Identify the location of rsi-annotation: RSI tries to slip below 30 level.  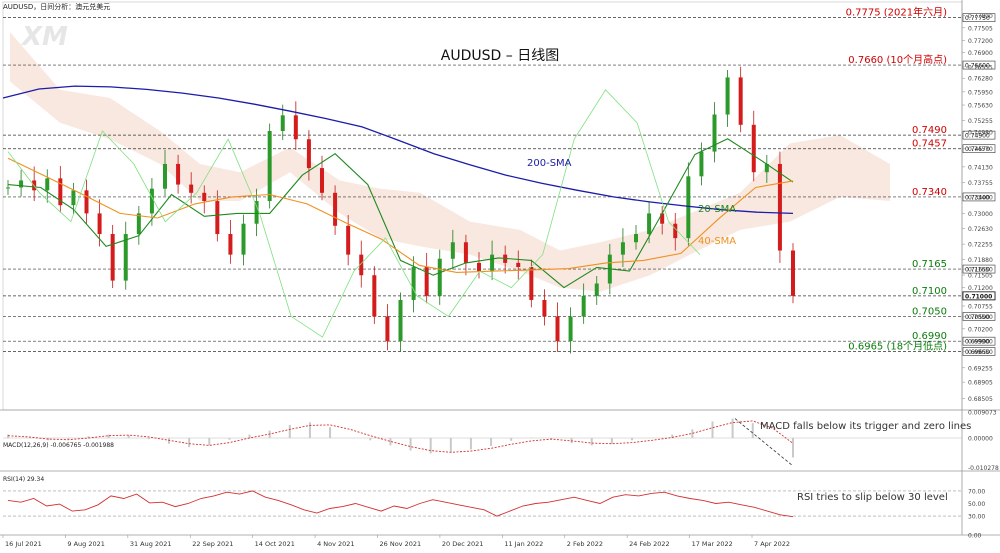
(872, 497).